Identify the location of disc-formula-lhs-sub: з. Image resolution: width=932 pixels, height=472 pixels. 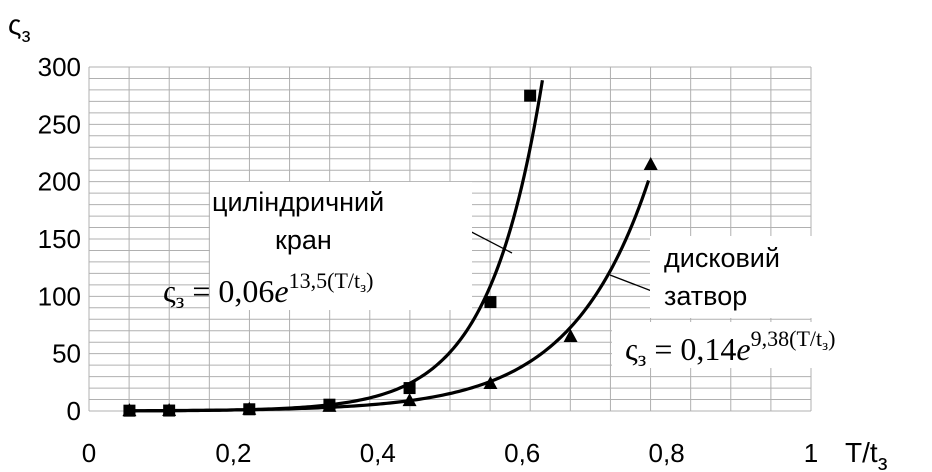
(642, 358).